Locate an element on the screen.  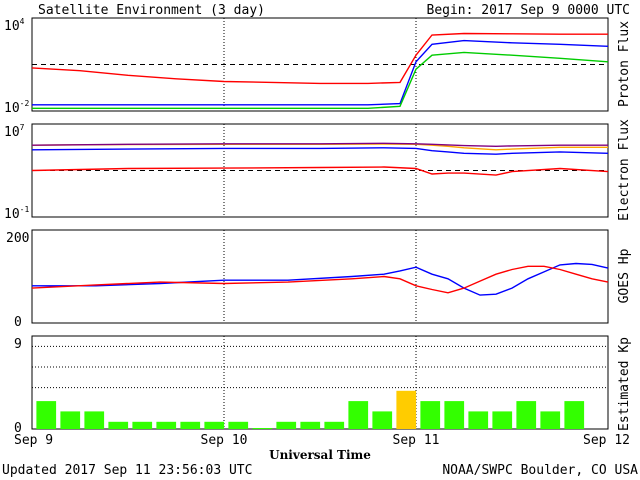
electron-ytick-bottom: 10-1 is located at coordinates (16, 213).